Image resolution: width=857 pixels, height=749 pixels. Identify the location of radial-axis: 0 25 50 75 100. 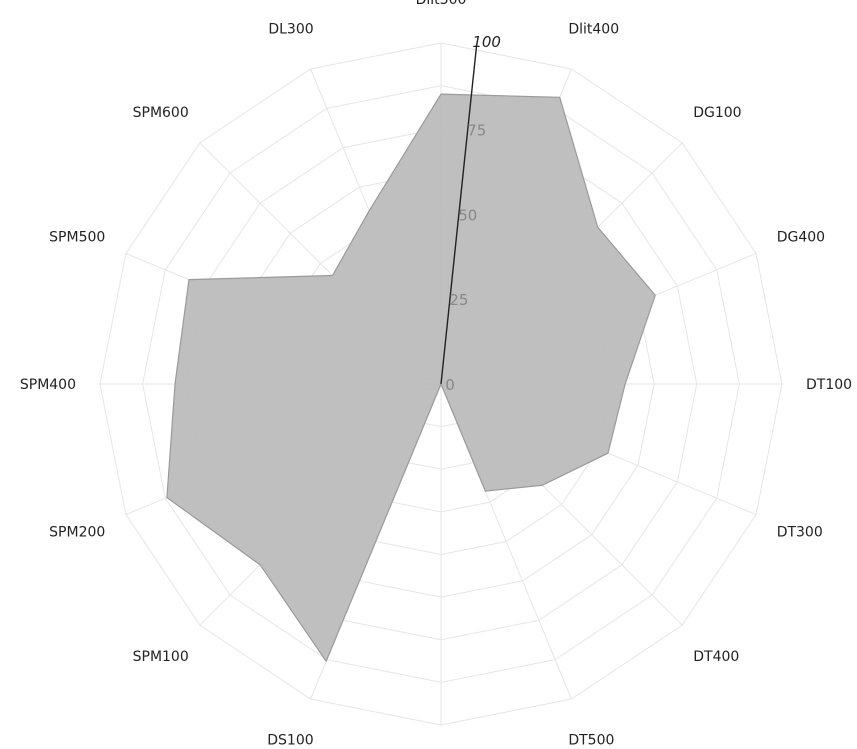
(470, 213).